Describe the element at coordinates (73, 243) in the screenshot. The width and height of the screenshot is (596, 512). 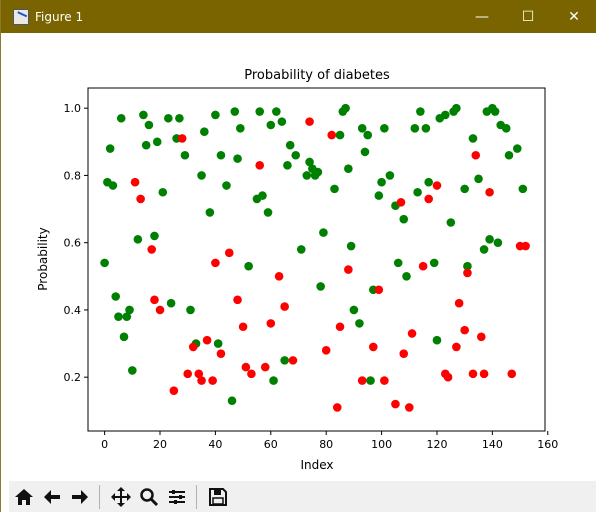
I see `y-tick-label: 0.6` at that location.